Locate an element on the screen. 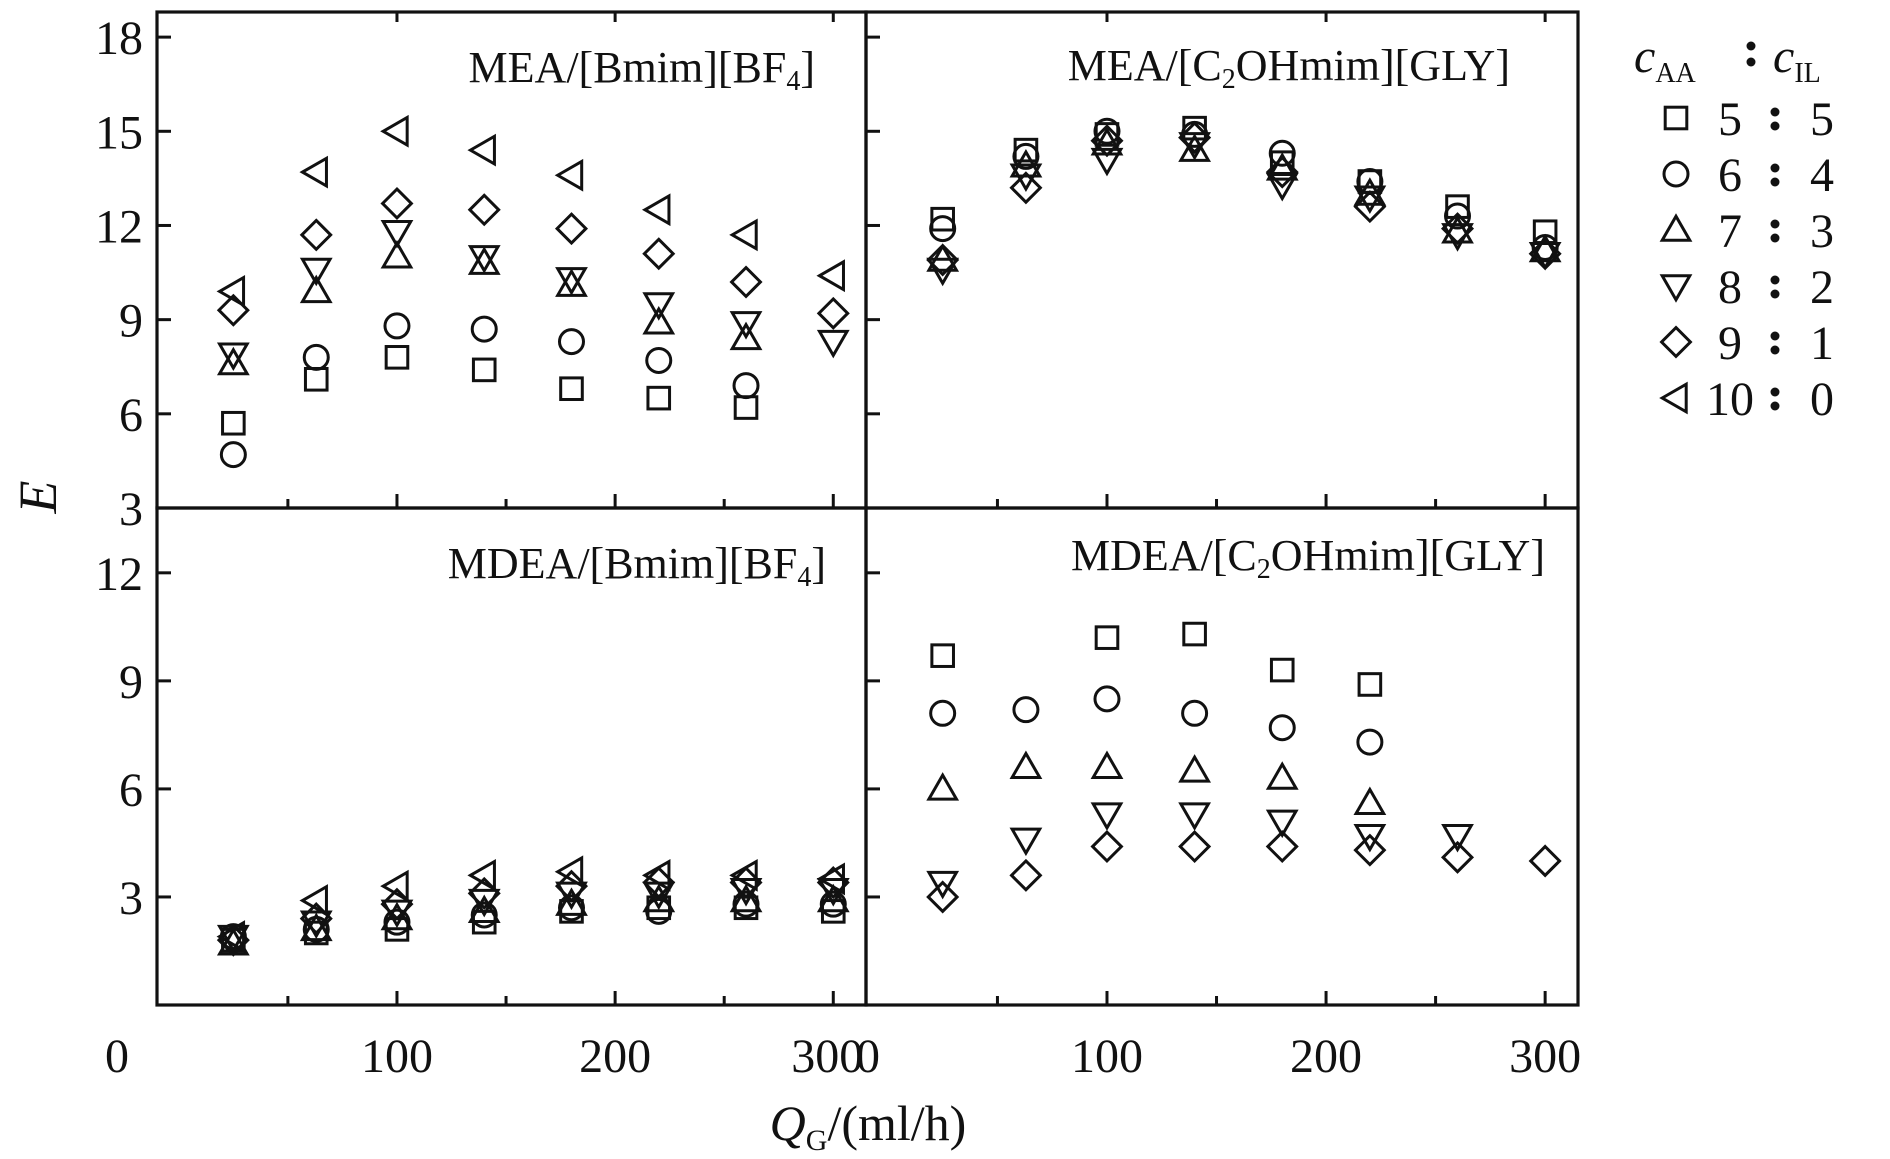  series-triangle-left is located at coordinates (530, 211).